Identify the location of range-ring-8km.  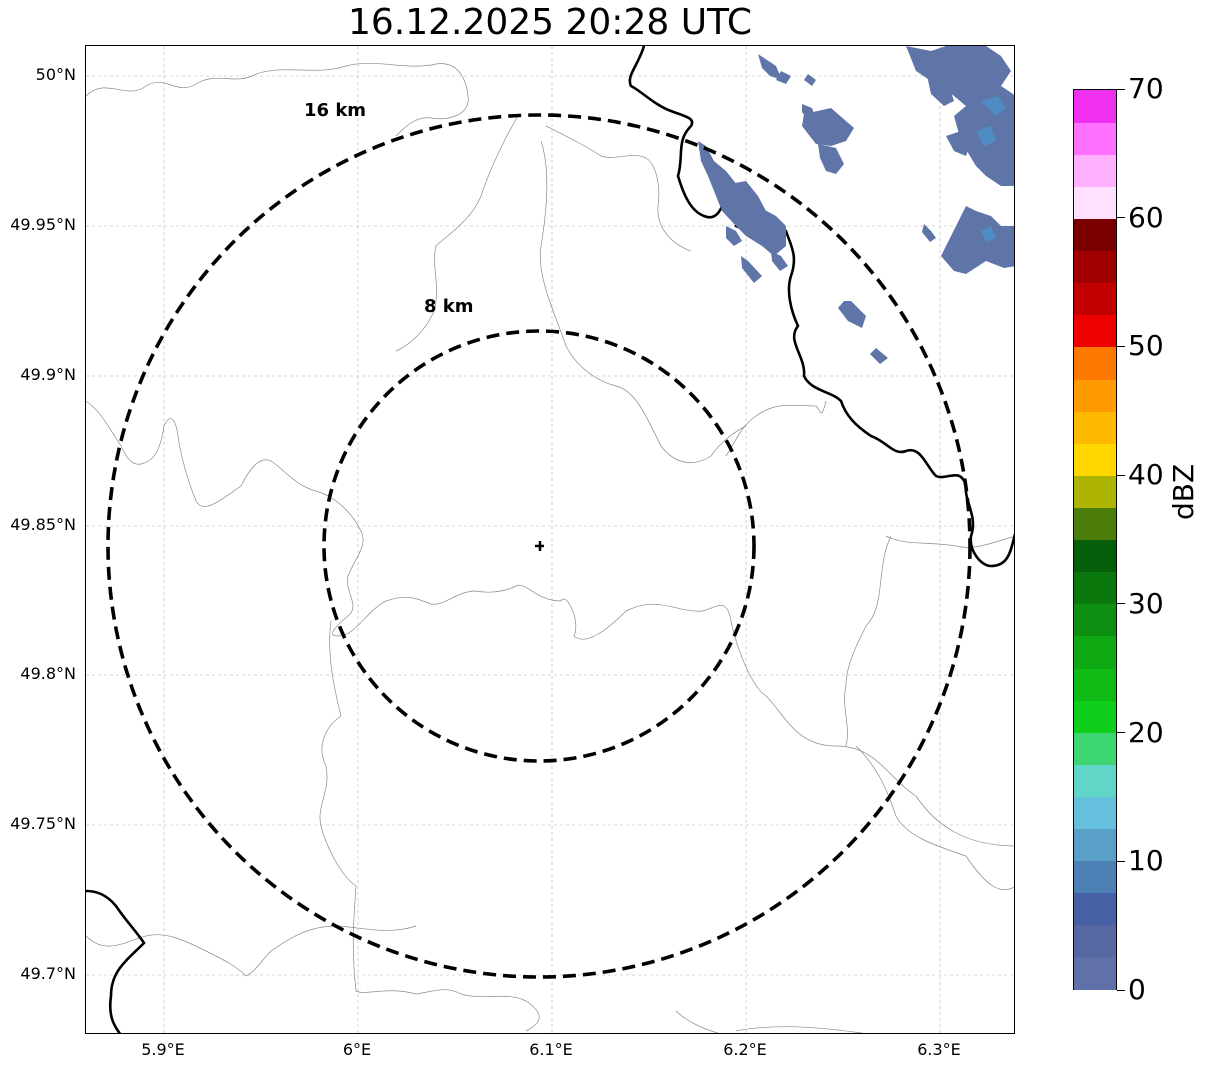
(539, 546).